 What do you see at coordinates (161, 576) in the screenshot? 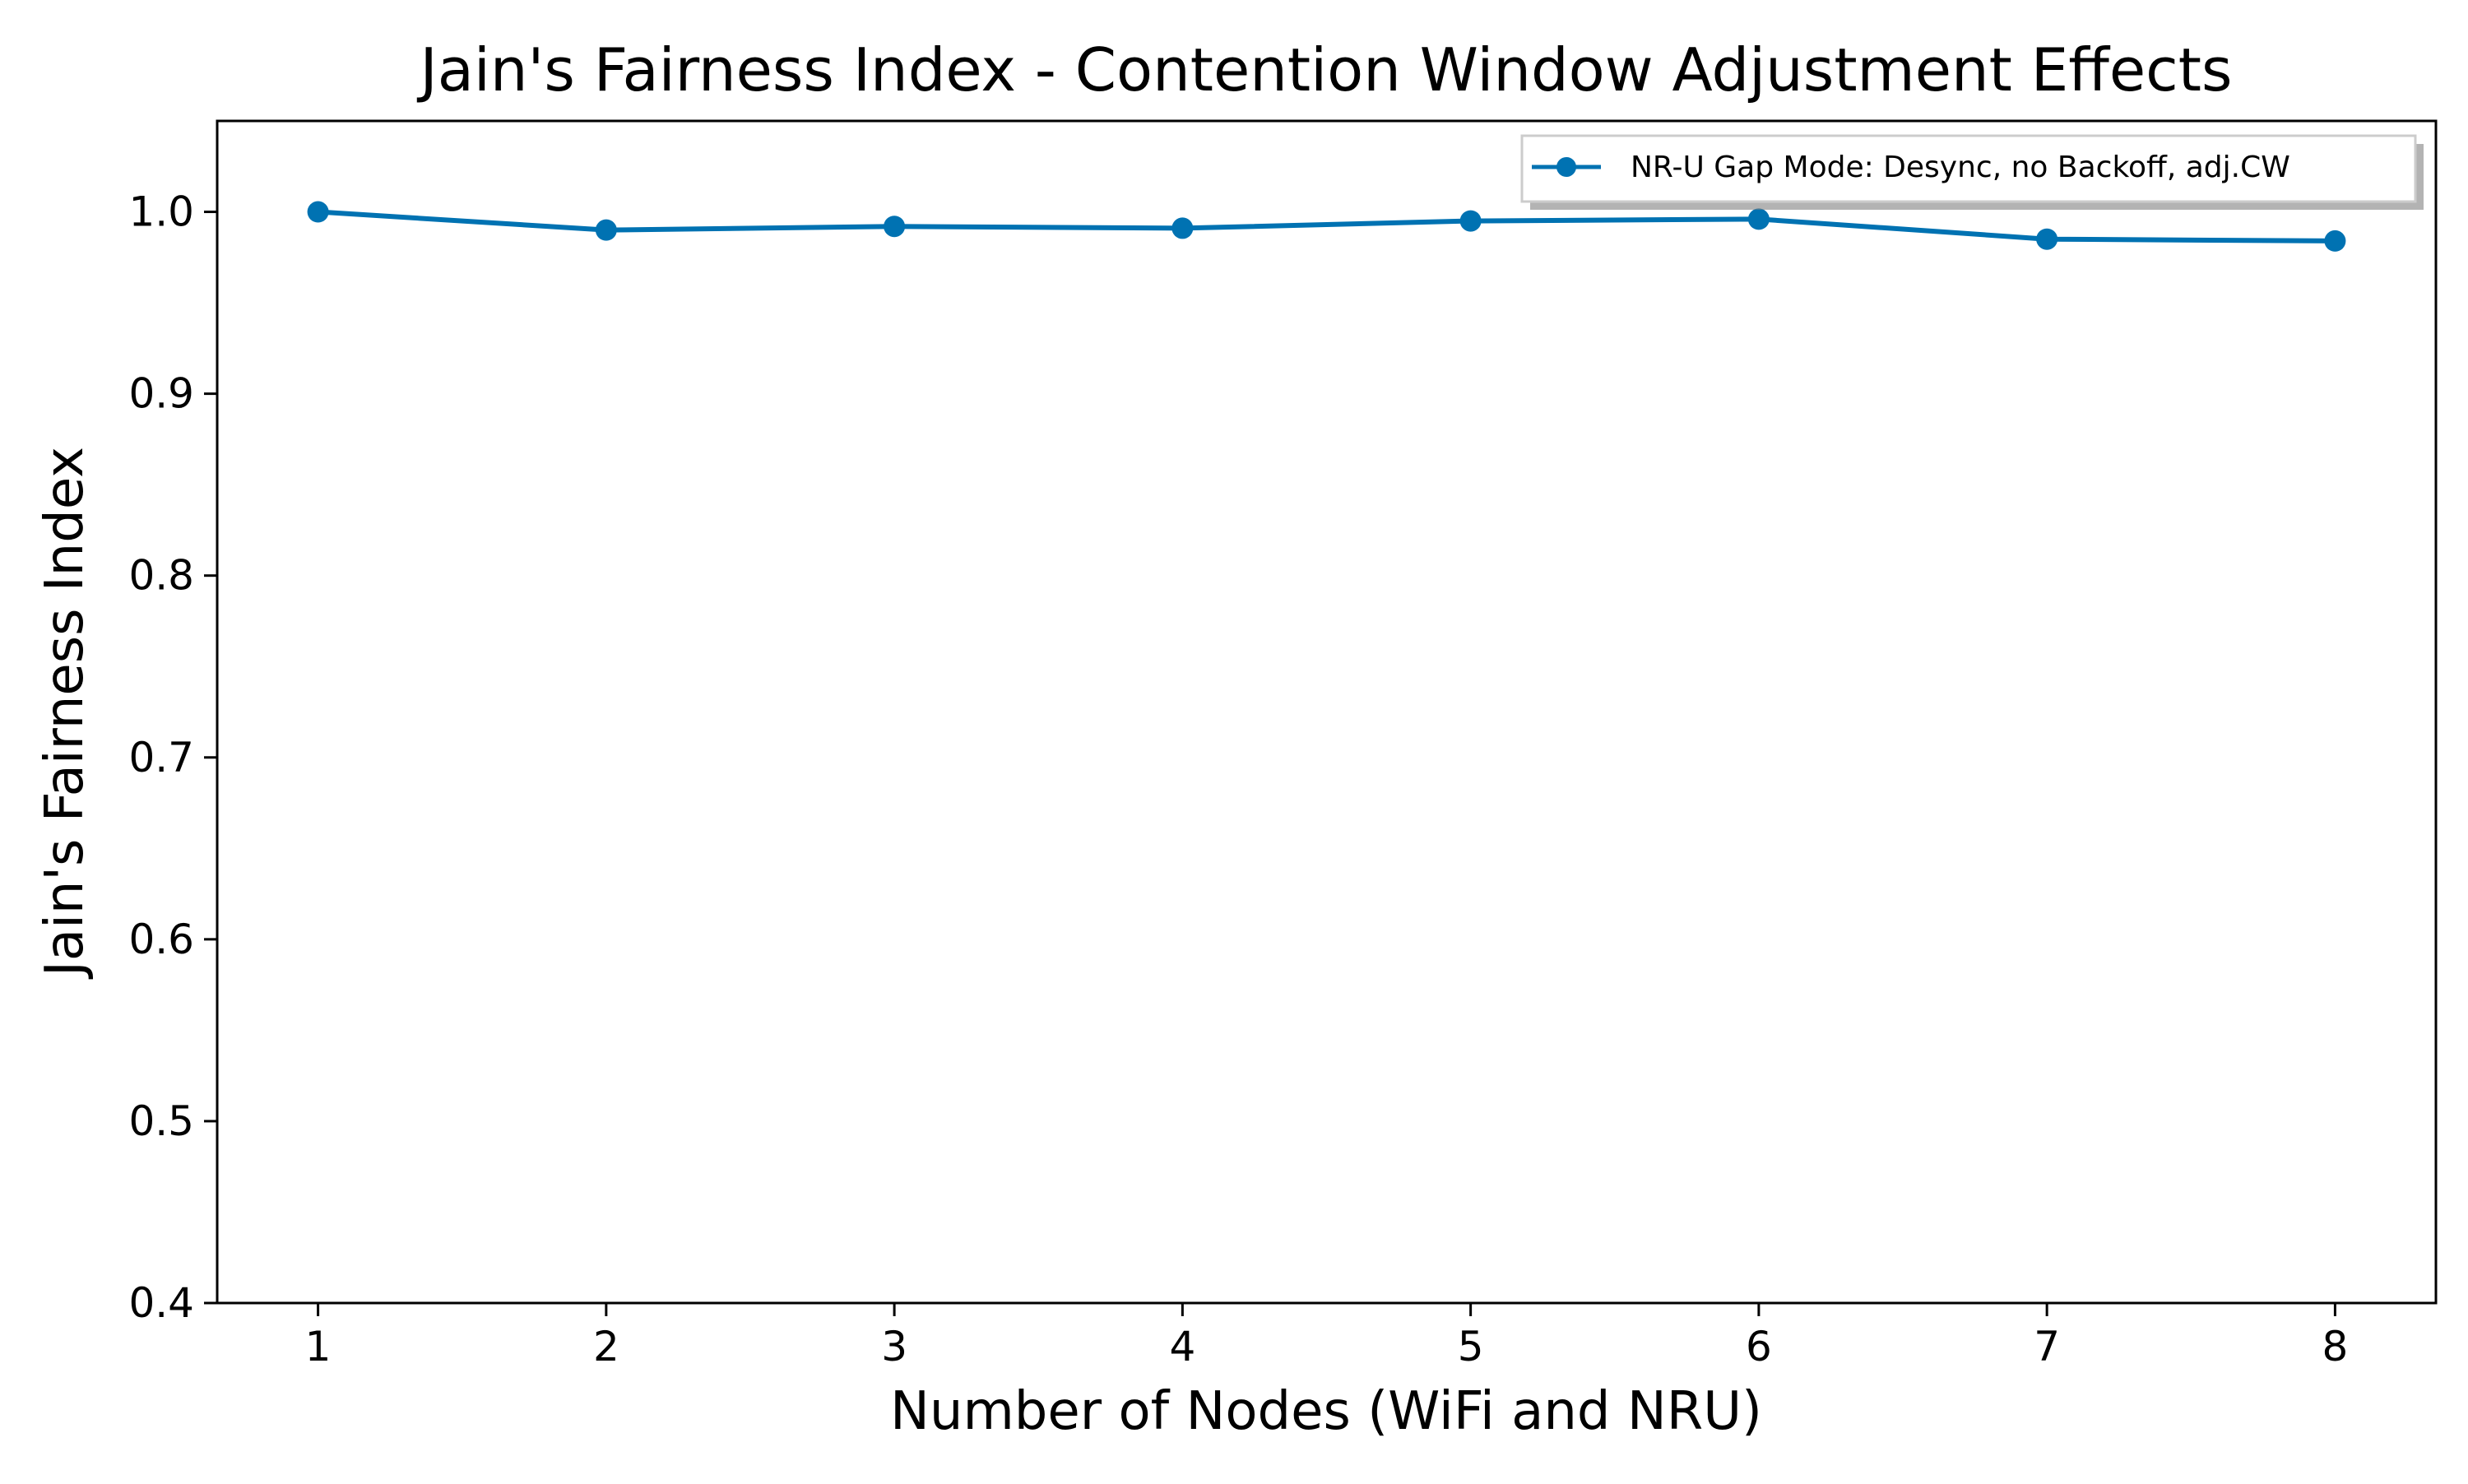
I see `y-tick-label: 0.8` at bounding box center [161, 576].